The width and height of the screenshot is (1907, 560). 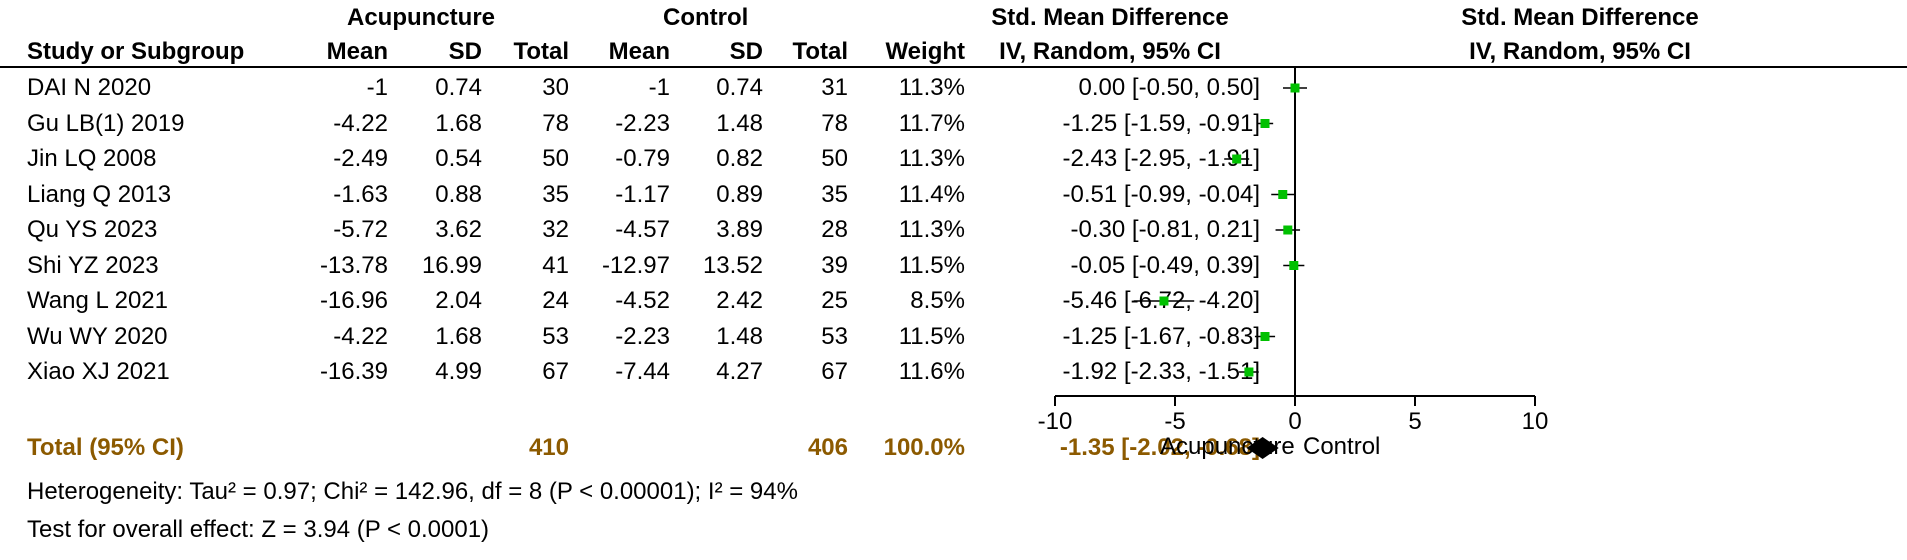 What do you see at coordinates (739, 371) in the screenshot?
I see `study-cell-sd2: 4.27` at bounding box center [739, 371].